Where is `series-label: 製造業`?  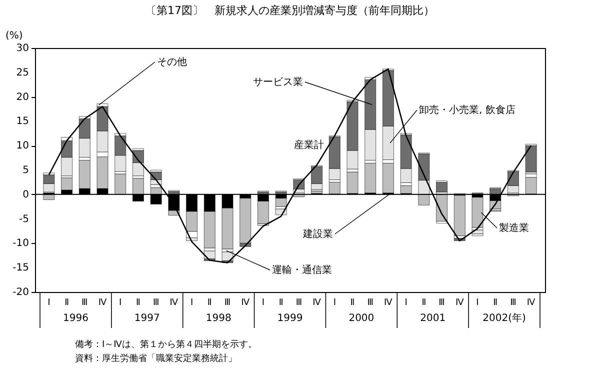
series-label: 製造業 is located at coordinates (514, 228).